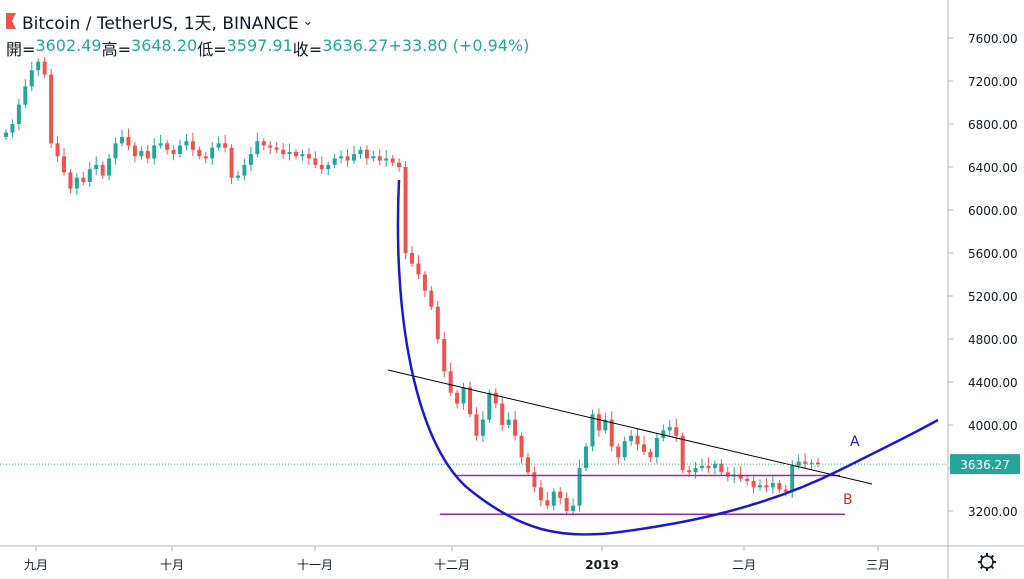  Describe the element at coordinates (307, 21) in the screenshot. I see `chevron-down-icon: ⌄` at that location.